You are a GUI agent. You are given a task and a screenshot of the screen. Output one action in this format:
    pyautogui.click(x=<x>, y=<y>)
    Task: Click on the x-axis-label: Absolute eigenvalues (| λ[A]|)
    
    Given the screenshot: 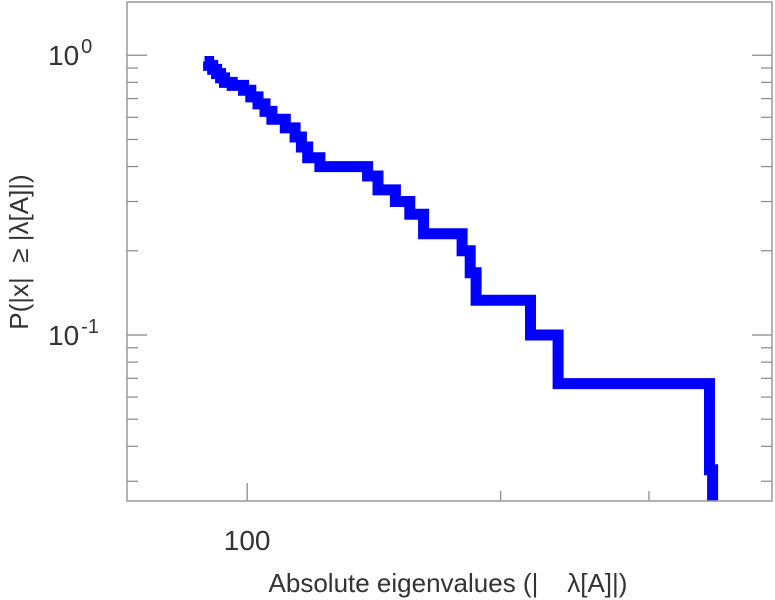 What is the action you would take?
    pyautogui.click(x=448, y=583)
    